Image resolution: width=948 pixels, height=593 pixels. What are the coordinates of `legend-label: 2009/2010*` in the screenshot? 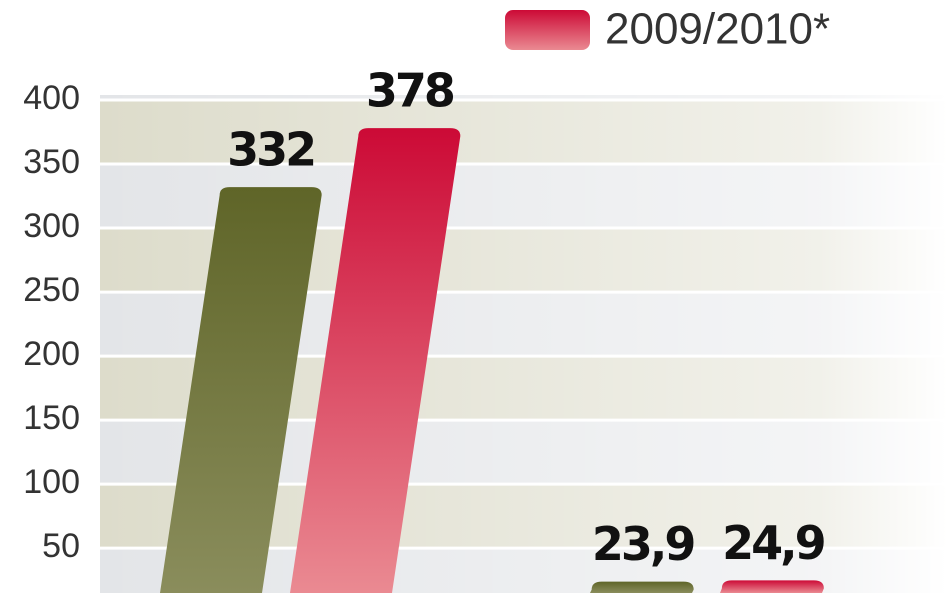 It's located at (717, 29).